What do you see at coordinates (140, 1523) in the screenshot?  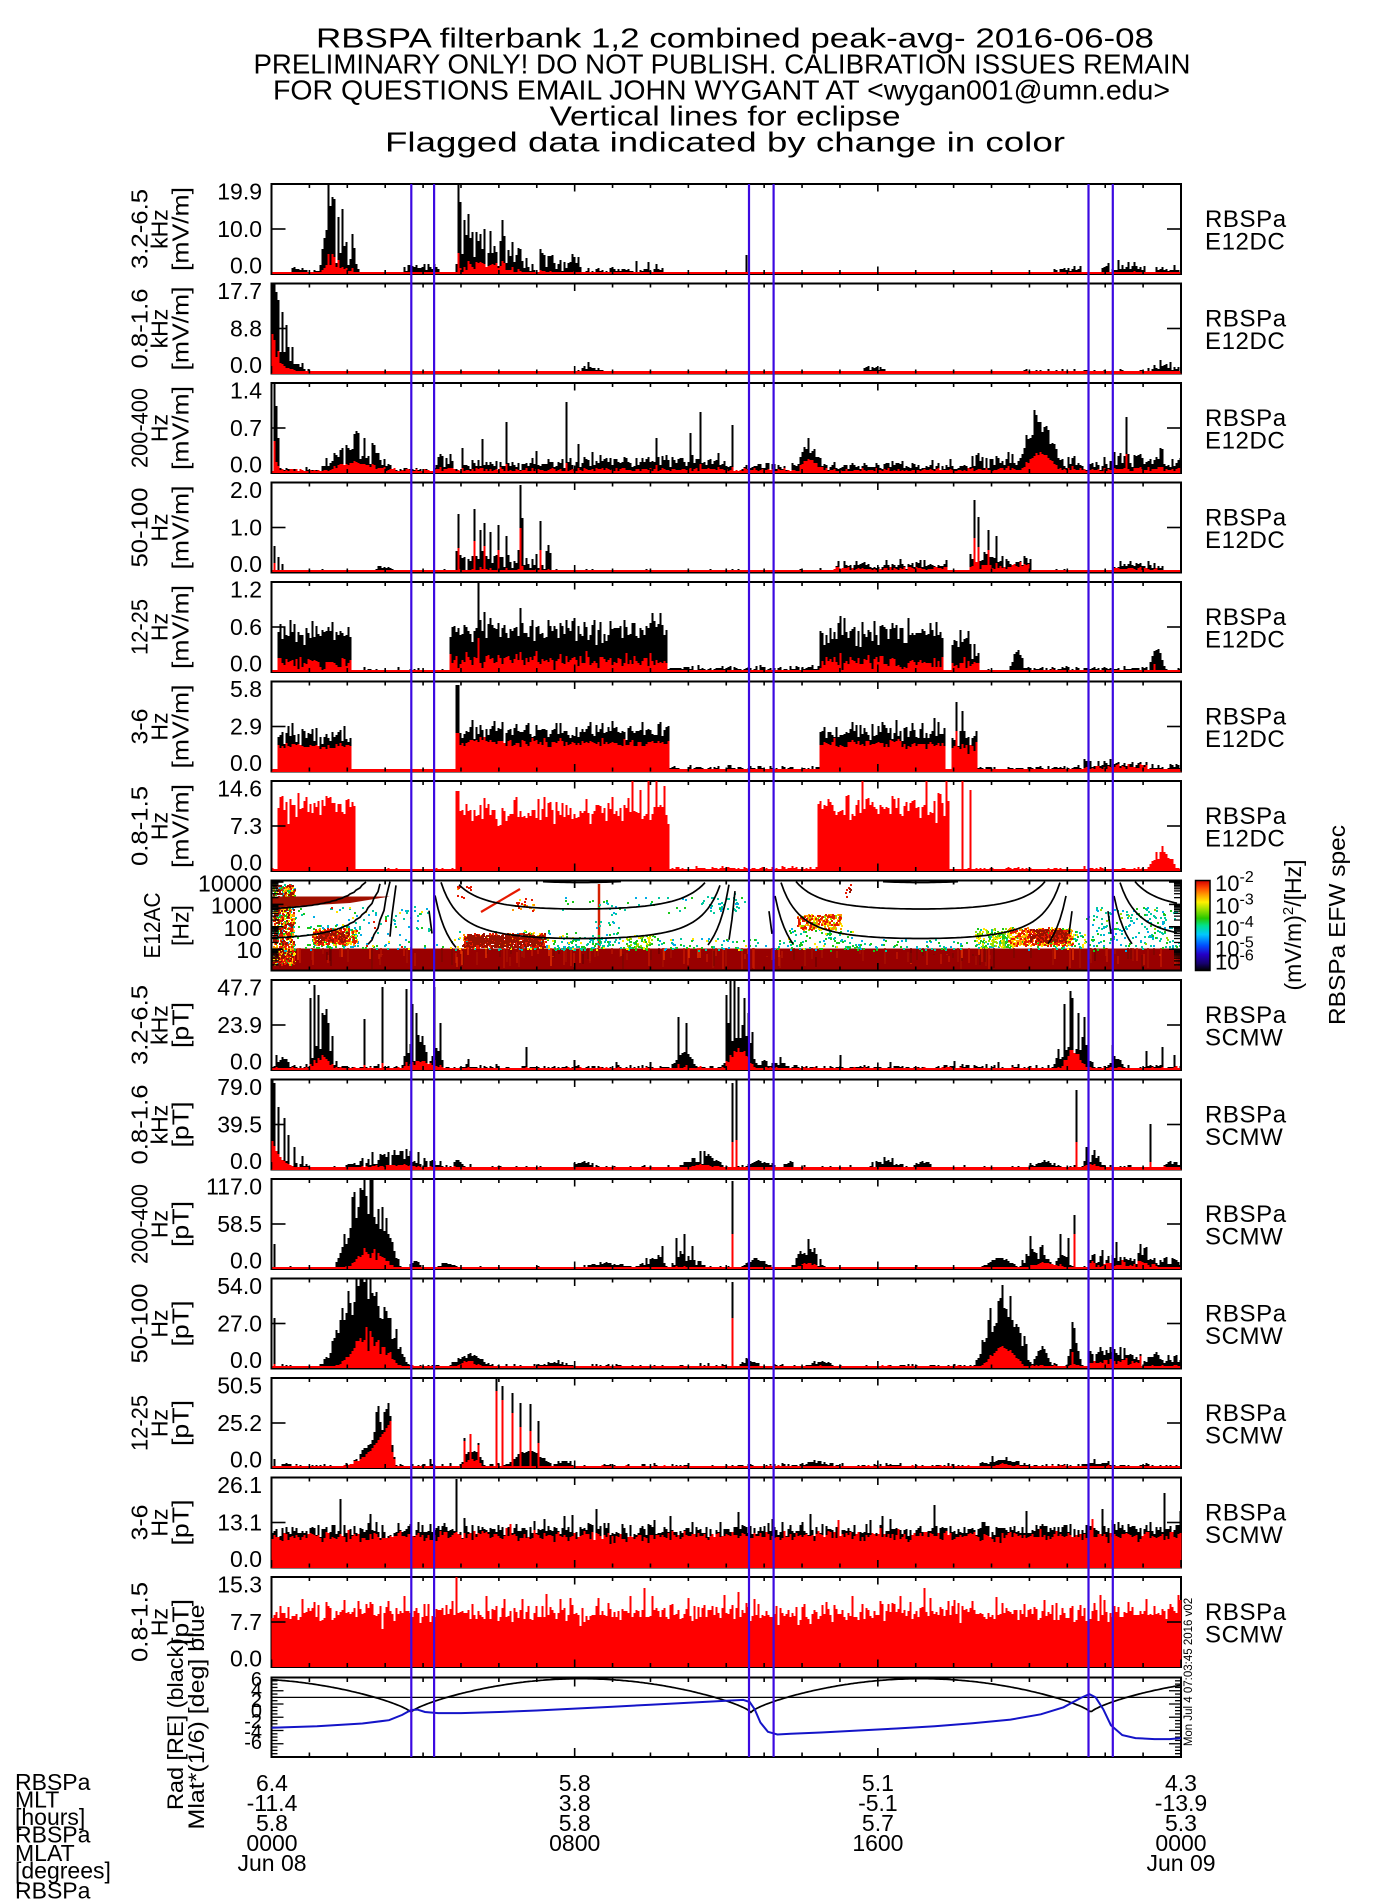 I see `svg-text: 3-6` at bounding box center [140, 1523].